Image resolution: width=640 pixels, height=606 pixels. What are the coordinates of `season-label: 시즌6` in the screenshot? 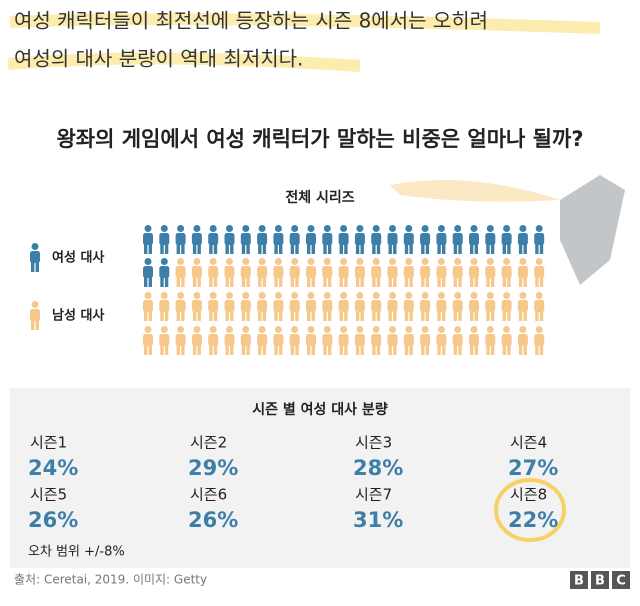 It's located at (208, 495).